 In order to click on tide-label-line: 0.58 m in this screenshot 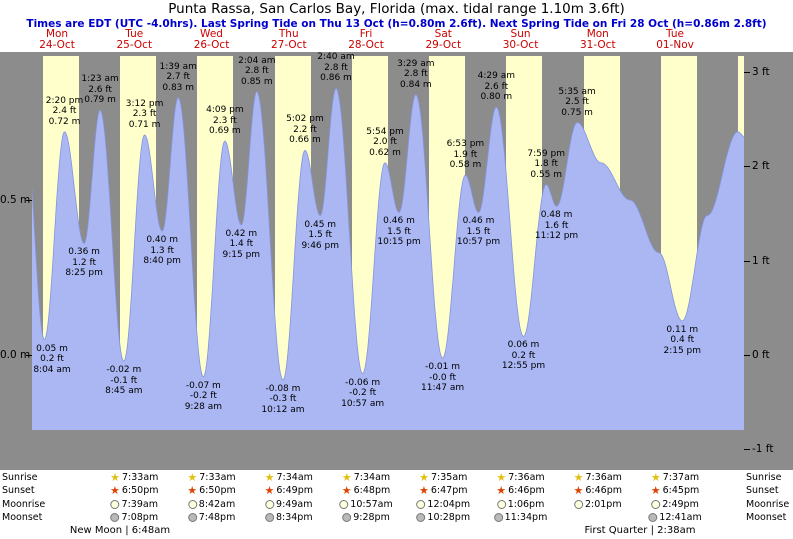, I will do `click(465, 165)`.